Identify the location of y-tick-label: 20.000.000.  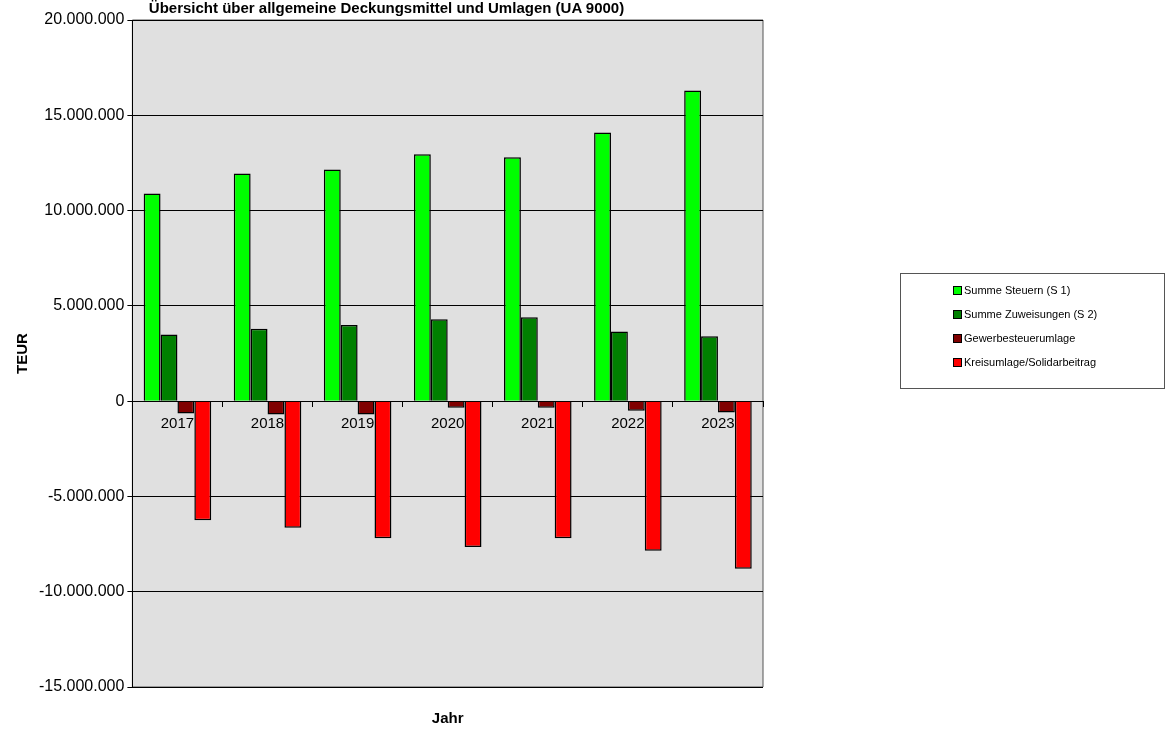
(84, 19).